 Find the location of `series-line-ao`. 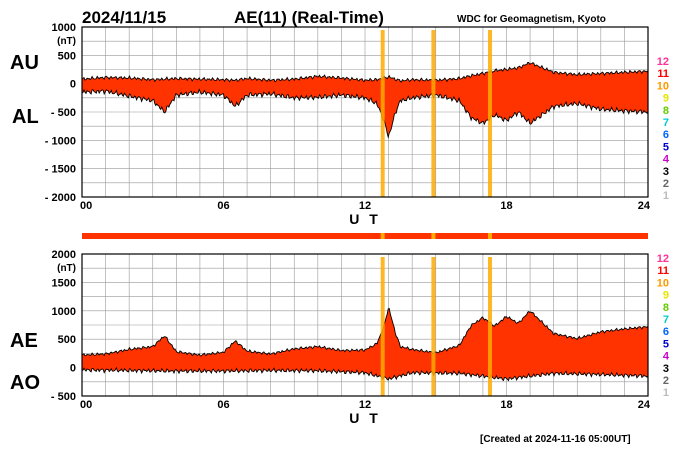

series-line-ao is located at coordinates (365, 374).